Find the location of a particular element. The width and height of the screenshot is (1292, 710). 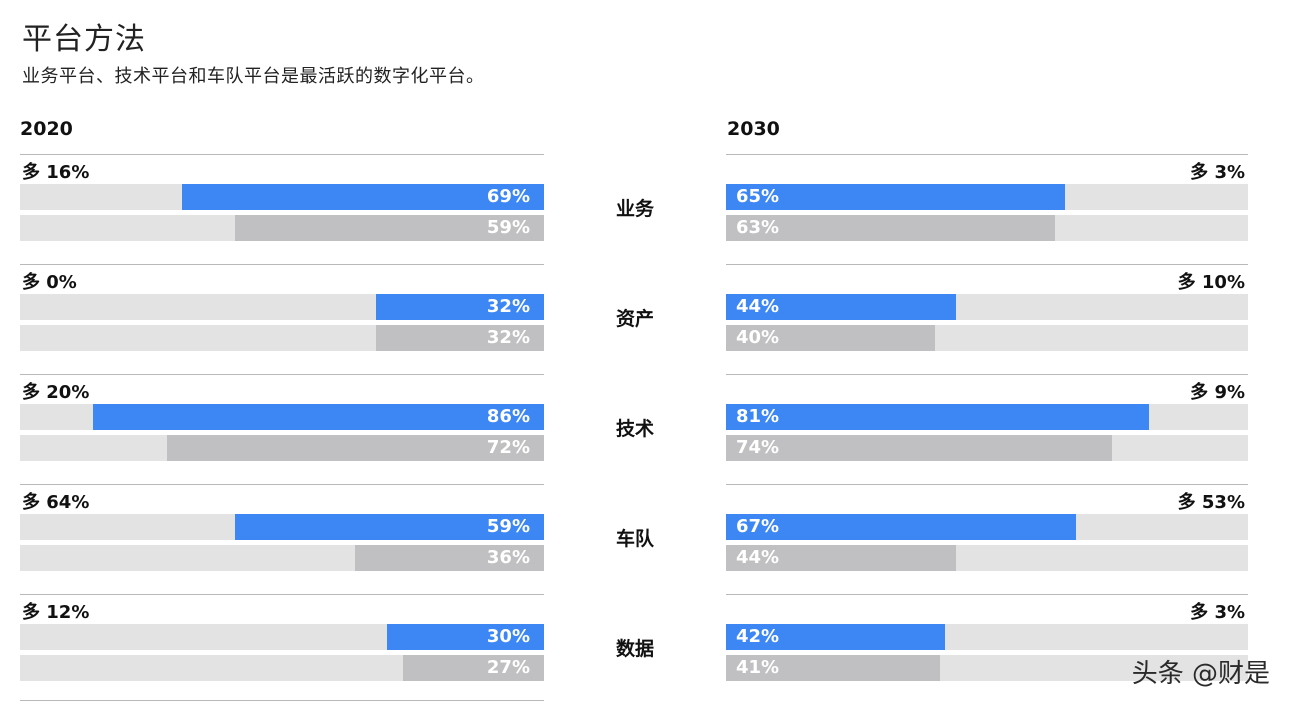

data-label: 36% is located at coordinates (508, 557).